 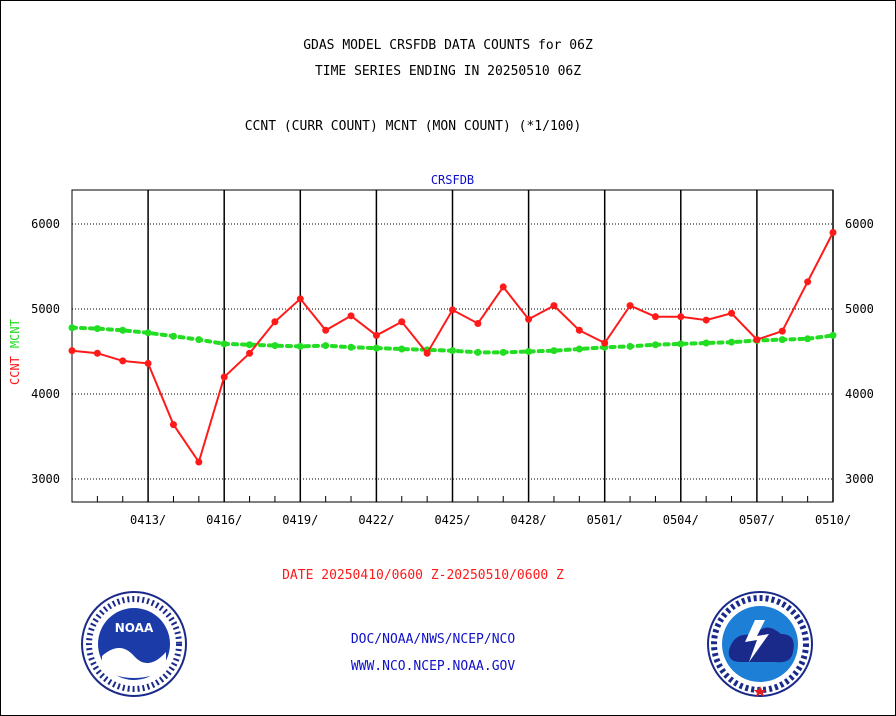 I want to click on x-tick-label: 0504/, so click(x=681, y=520).